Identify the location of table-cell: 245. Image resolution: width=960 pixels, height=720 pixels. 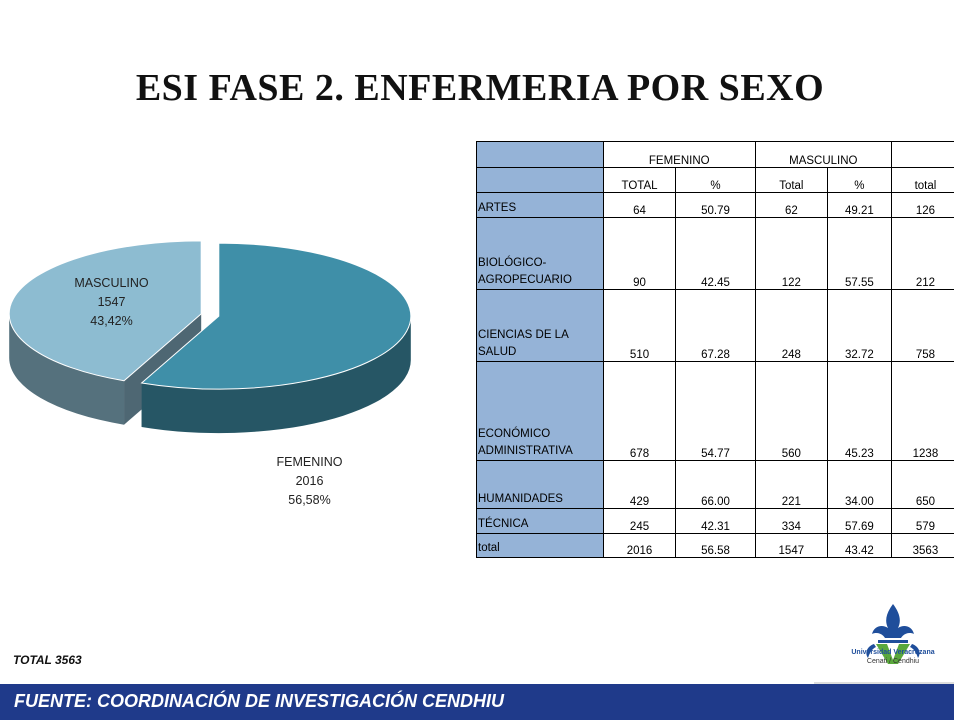
(639, 521).